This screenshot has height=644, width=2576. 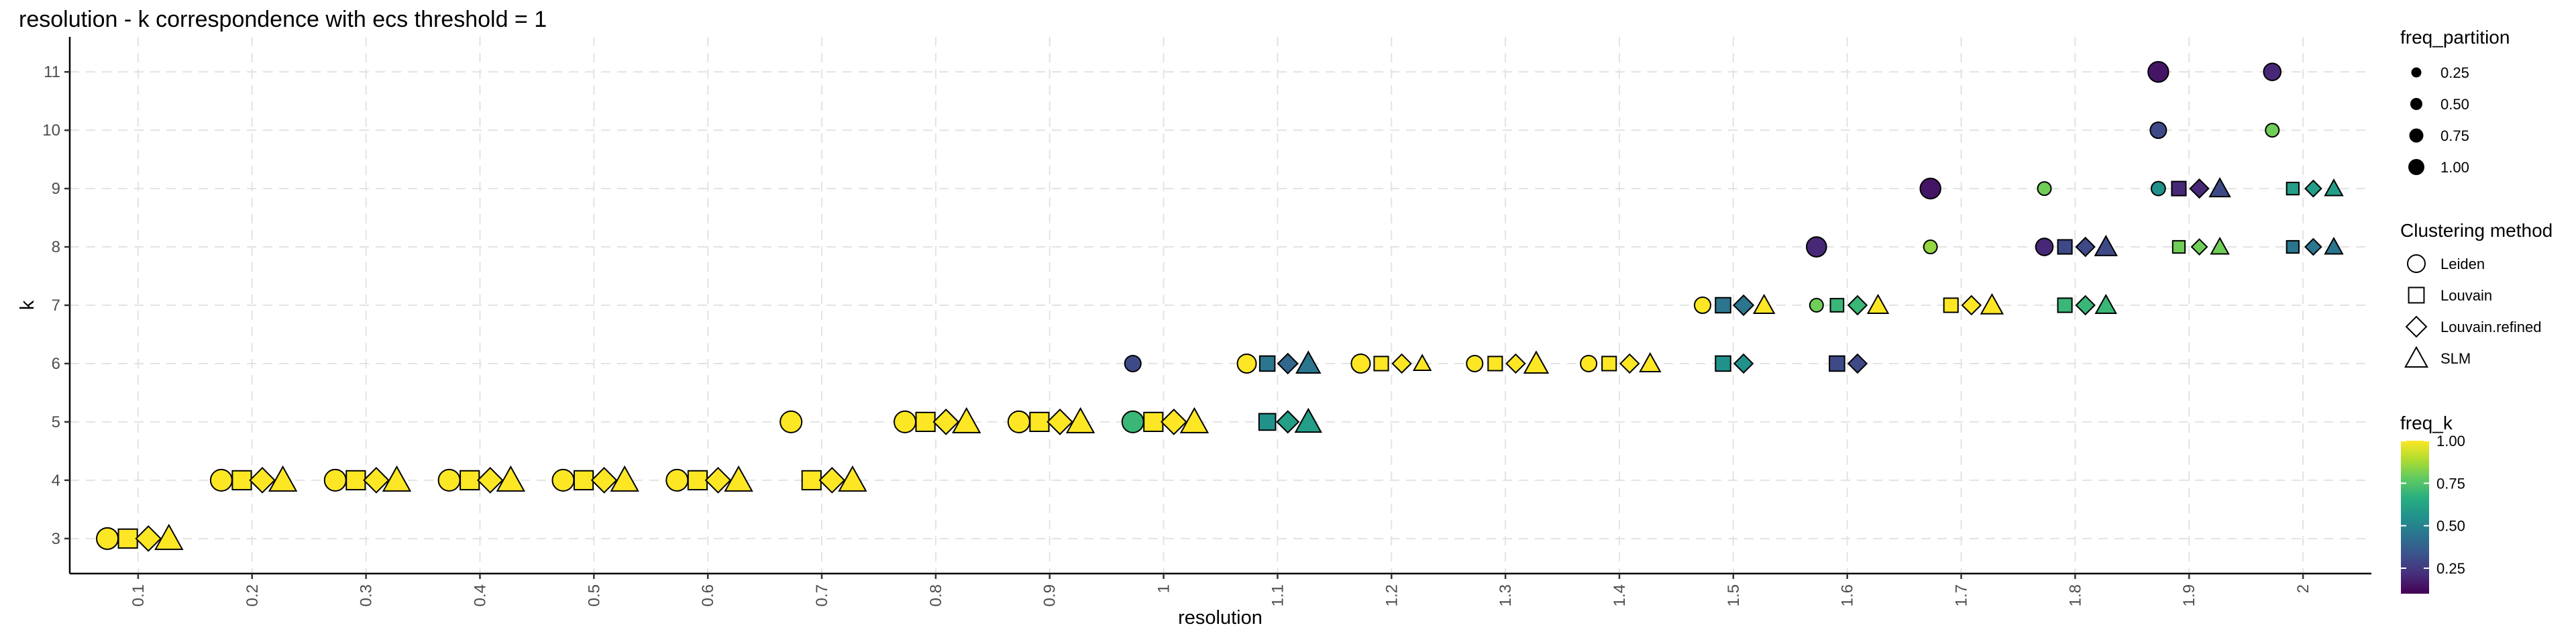 I want to click on colorbar-label: 0.25, so click(x=2450, y=568).